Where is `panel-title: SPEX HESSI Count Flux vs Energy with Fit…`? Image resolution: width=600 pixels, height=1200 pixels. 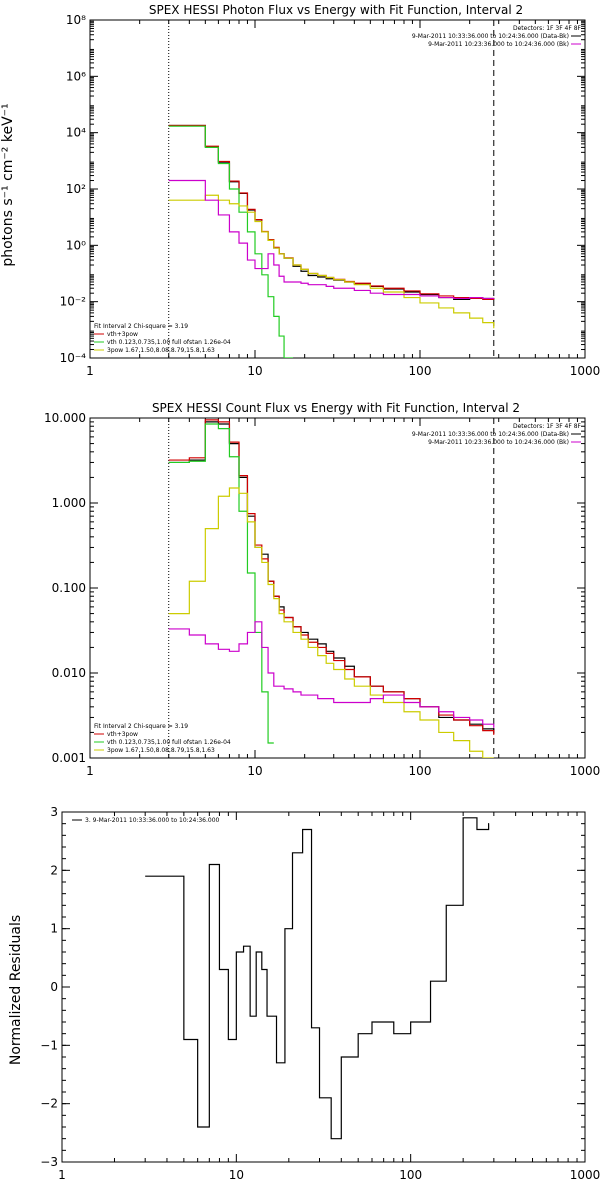
panel-title: SPEX HESSI Count Flux vs Energy with Fit… is located at coordinates (336, 408).